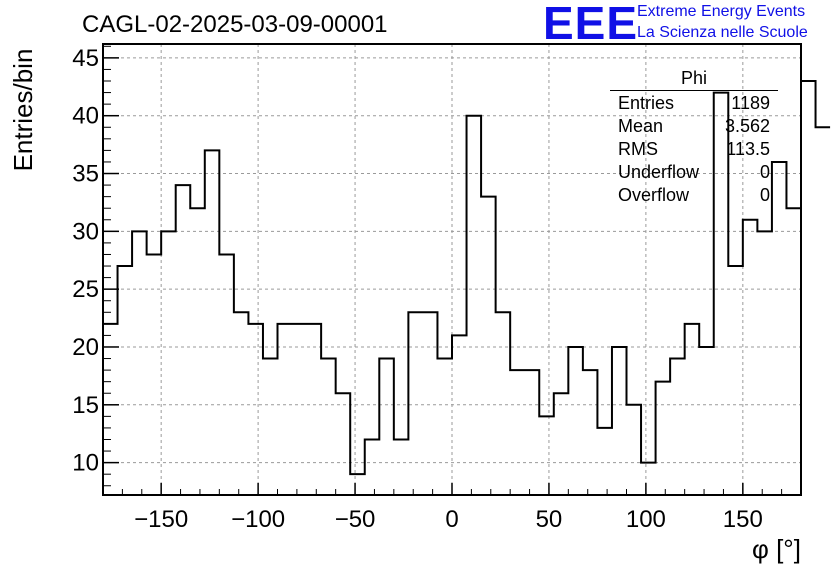 The image size is (836, 572). I want to click on y-tick-labels: 10 15 20 25 30 35 40 45, so click(85, 261).